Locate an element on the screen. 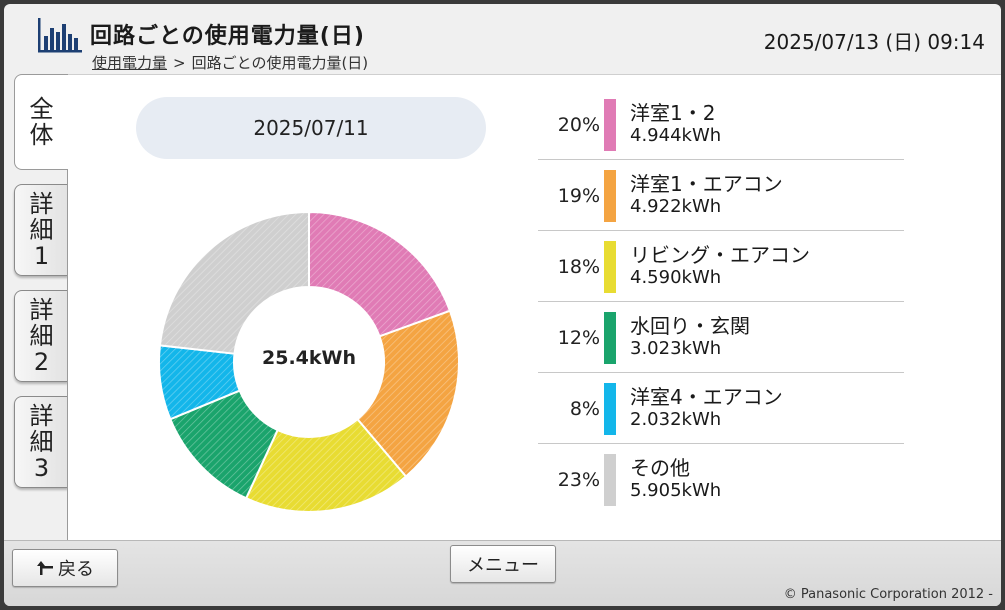 Image resolution: width=1005 pixels, height=610 pixels. footer-bar: 戻る メニュー © Panasonic Corporation 2012 - is located at coordinates (502, 573).